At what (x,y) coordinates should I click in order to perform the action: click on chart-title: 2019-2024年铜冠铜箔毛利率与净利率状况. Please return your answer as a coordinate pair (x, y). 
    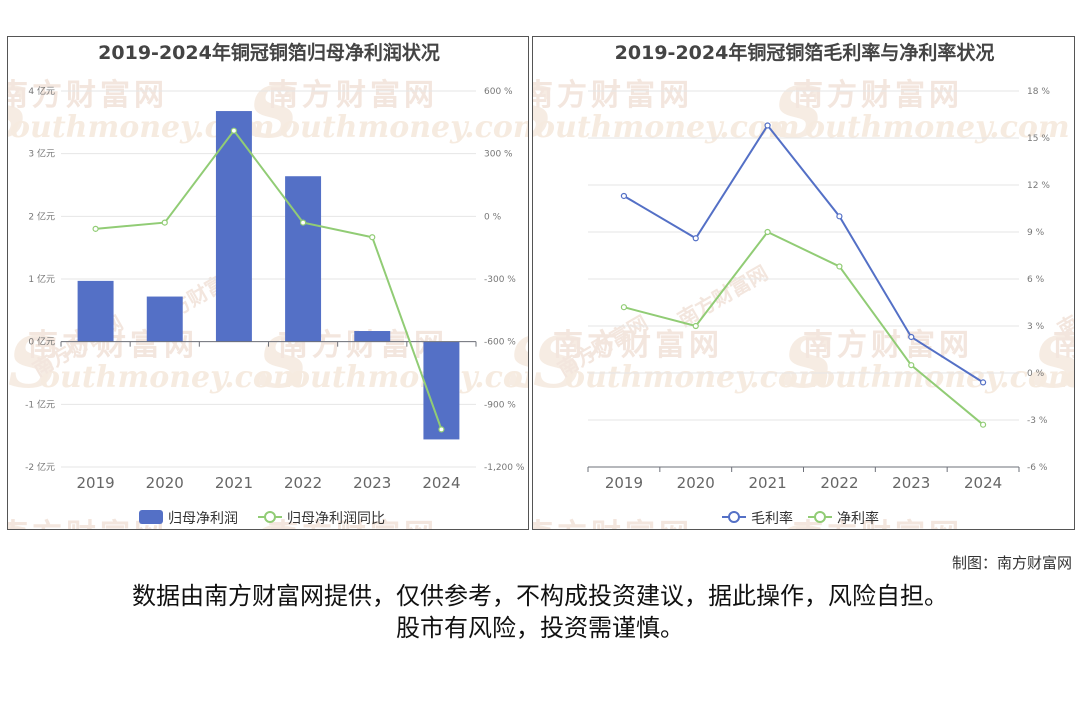
    Looking at the image, I should click on (805, 52).